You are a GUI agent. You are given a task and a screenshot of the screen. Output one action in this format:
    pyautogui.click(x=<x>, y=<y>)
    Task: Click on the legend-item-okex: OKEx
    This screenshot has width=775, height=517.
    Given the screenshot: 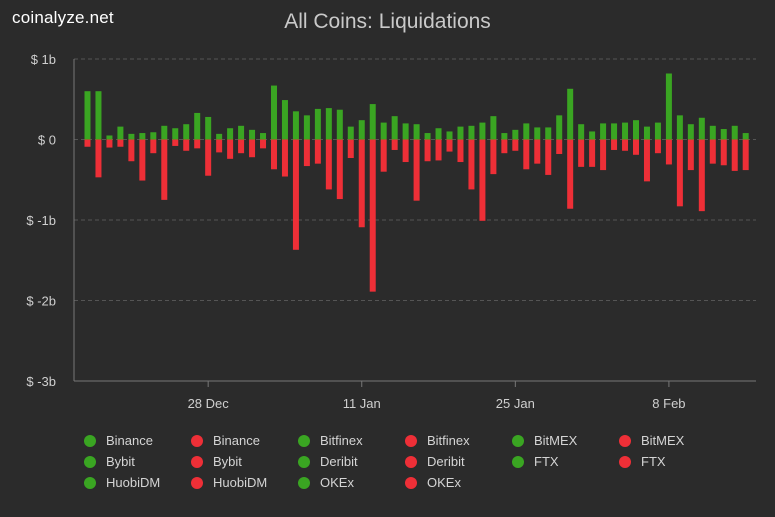 What is the action you would take?
    pyautogui.click(x=458, y=482)
    